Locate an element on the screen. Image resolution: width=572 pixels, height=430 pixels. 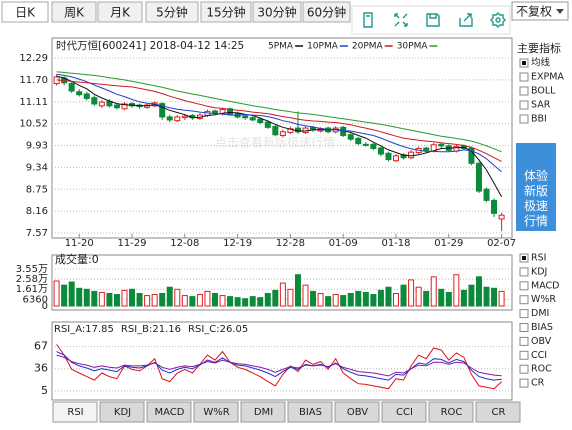
indicator-tab-label: CR is located at coordinates (499, 412).